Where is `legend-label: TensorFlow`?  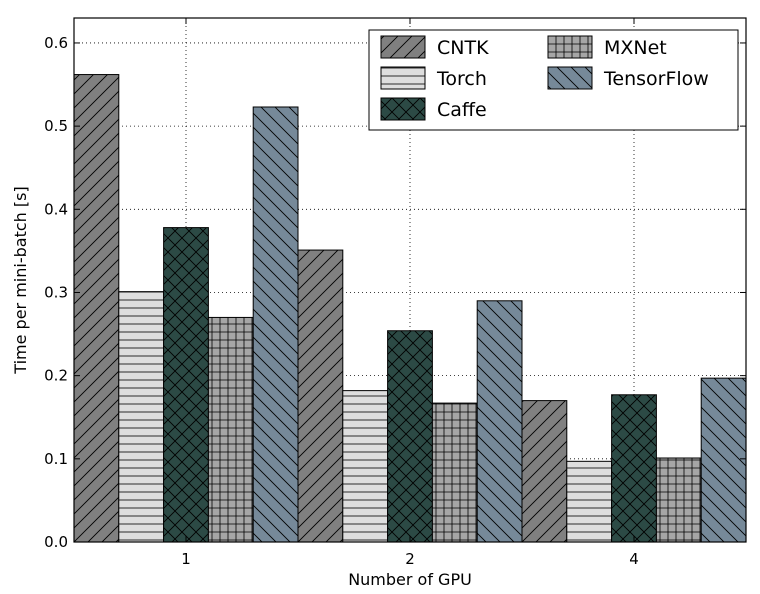 legend-label: TensorFlow is located at coordinates (656, 79).